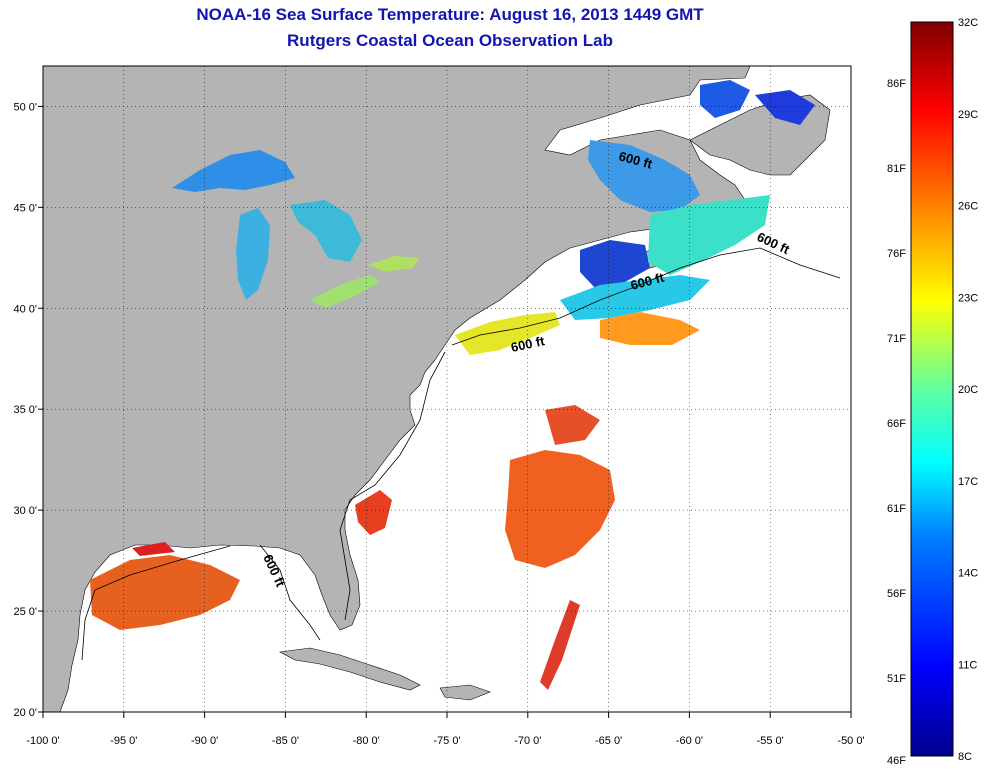 This screenshot has height=770, width=984. I want to click on st-lawrence-sst, so click(644, 176).